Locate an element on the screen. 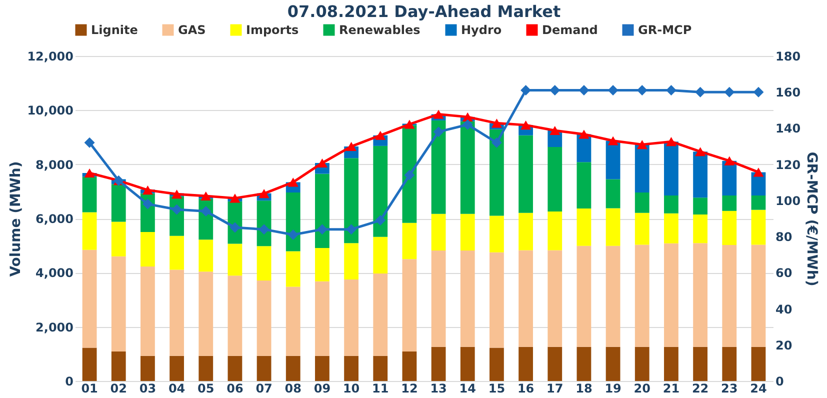 This screenshot has height=398, width=827. x-tick-label: 04 is located at coordinates (177, 389).